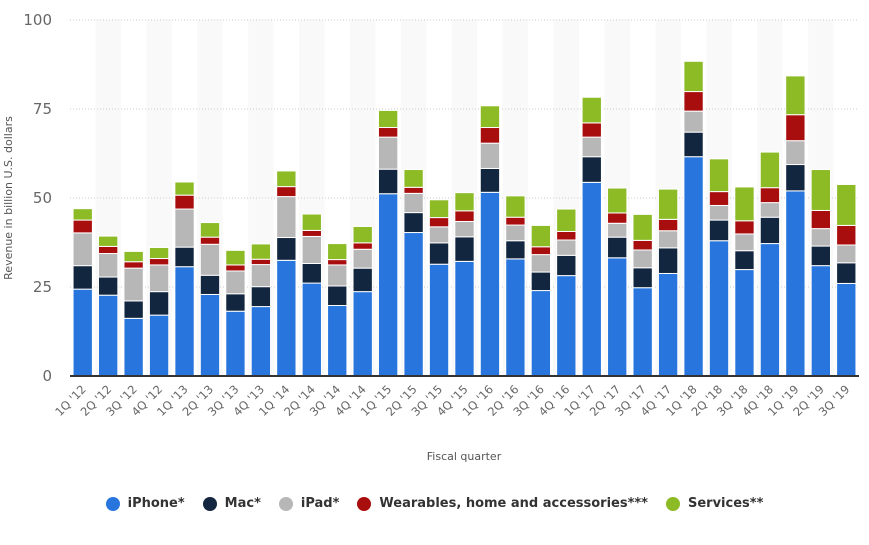 This screenshot has height=545, width=869. Describe the element at coordinates (714, 503) in the screenshot. I see `legend-item: Services**` at that location.